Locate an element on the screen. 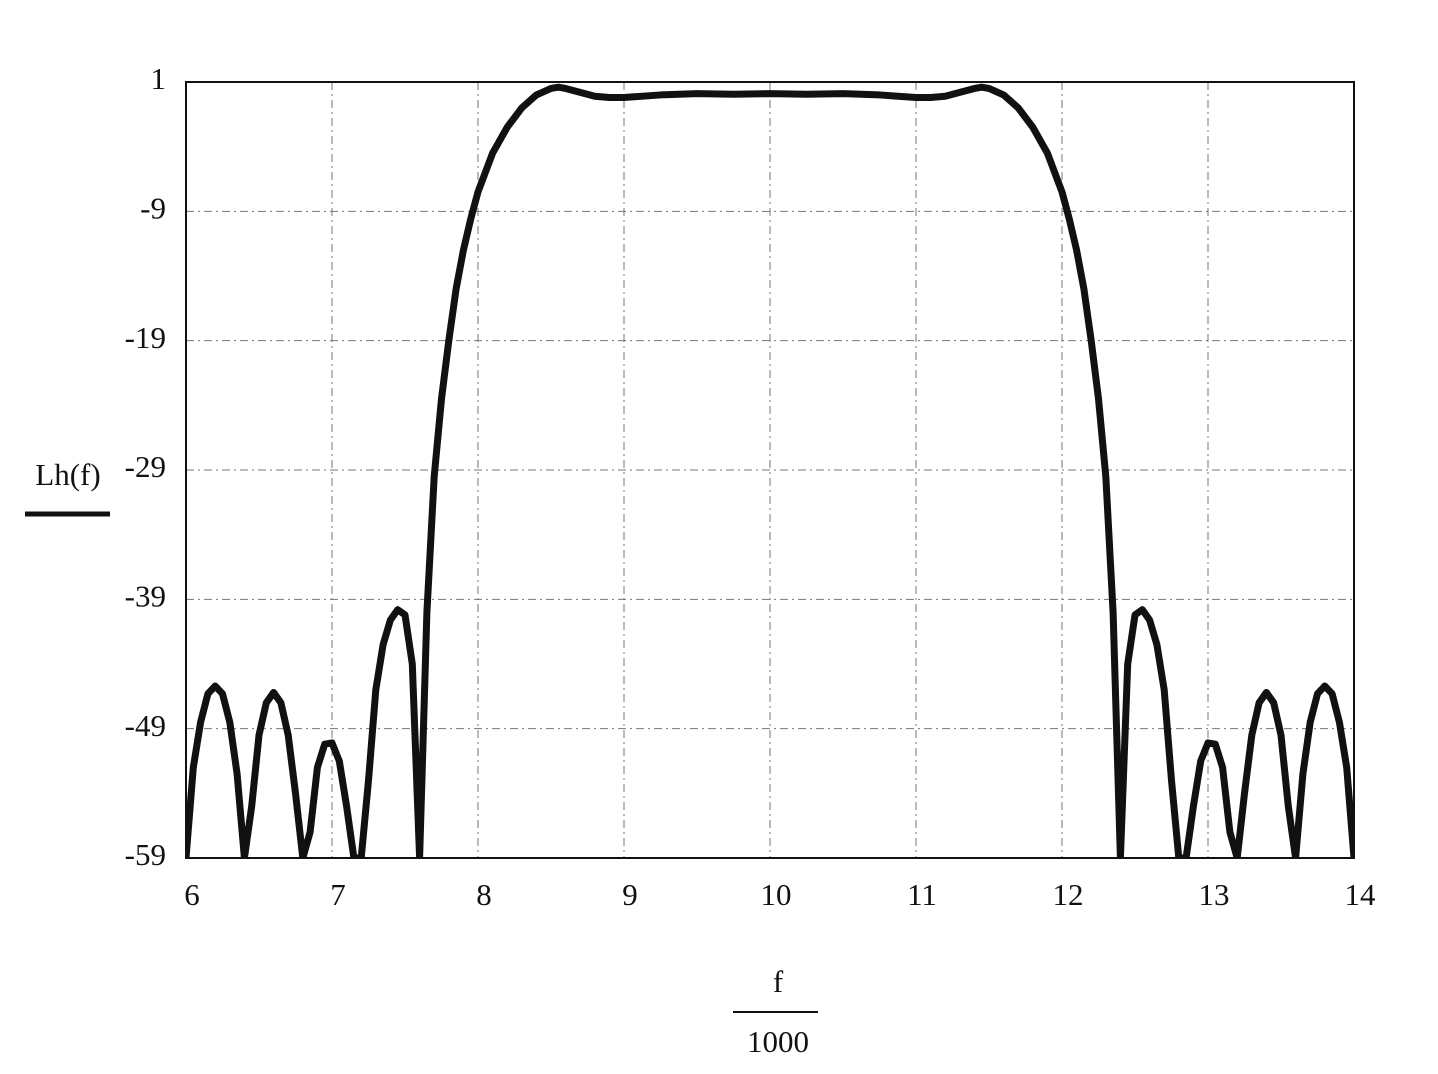 This screenshot has width=1438, height=1074. x-tick-label: 12 is located at coordinates (1068, 894).